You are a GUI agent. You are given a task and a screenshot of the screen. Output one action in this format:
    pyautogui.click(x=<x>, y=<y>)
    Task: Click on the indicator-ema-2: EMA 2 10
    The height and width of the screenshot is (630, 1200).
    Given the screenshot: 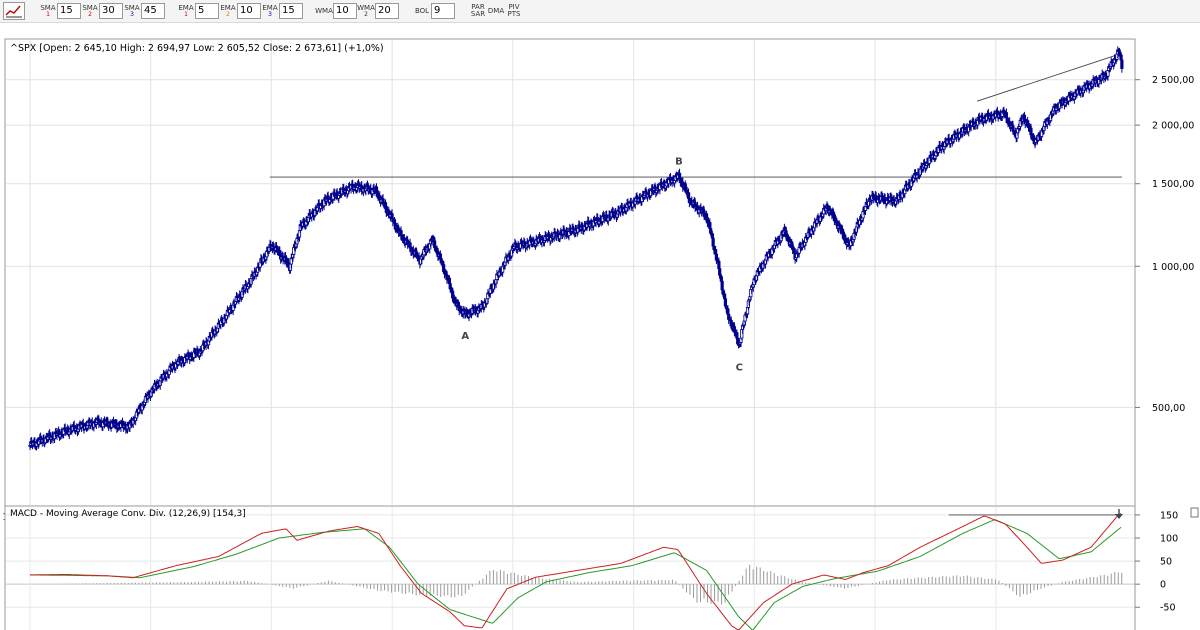 What is the action you would take?
    pyautogui.click(x=240, y=11)
    